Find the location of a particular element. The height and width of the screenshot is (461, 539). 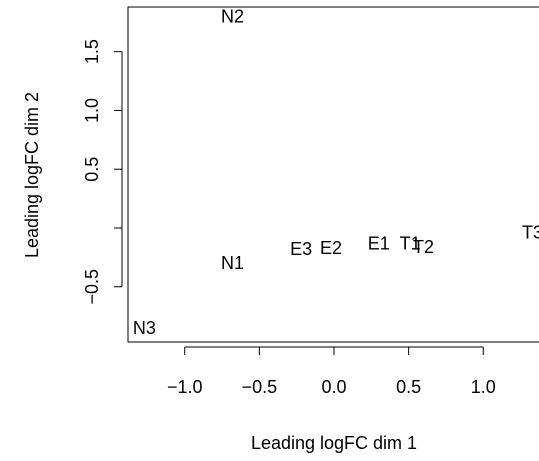

point-label-t2: T2 is located at coordinates (423, 247).